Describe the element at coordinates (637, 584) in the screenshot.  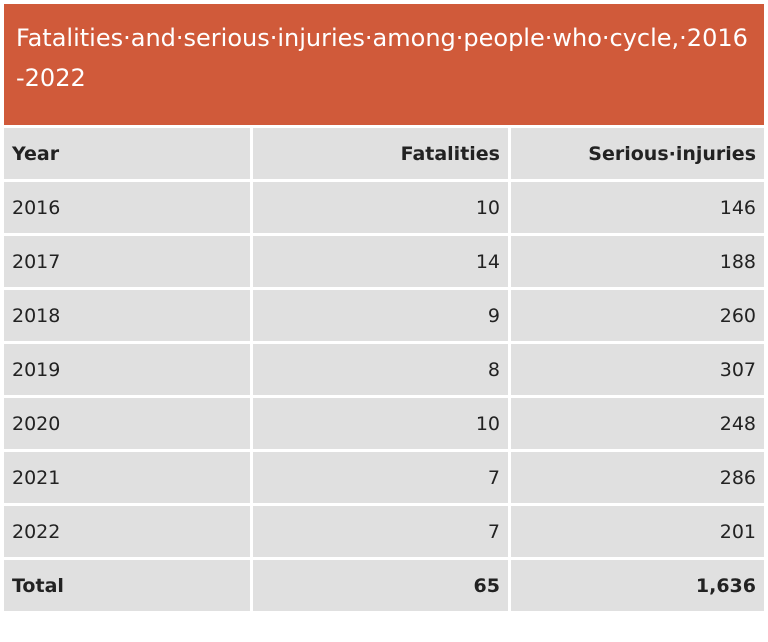
I see `cell: 1,636` at that location.